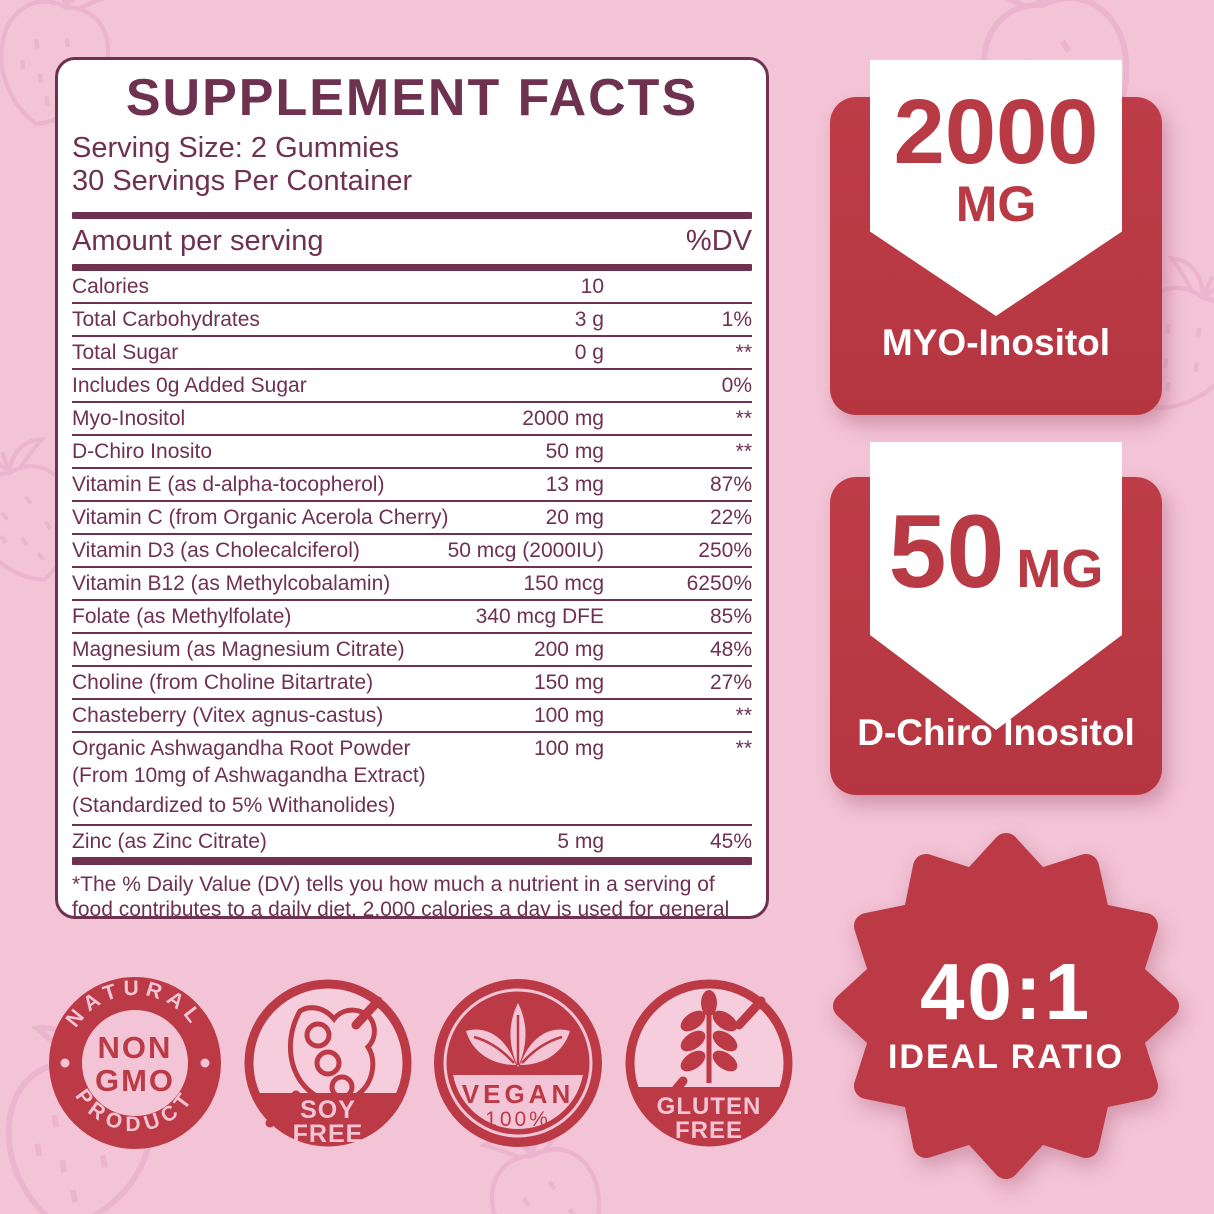  Describe the element at coordinates (412, 287) in the screenshot. I see `table-row: Calories 10` at that location.